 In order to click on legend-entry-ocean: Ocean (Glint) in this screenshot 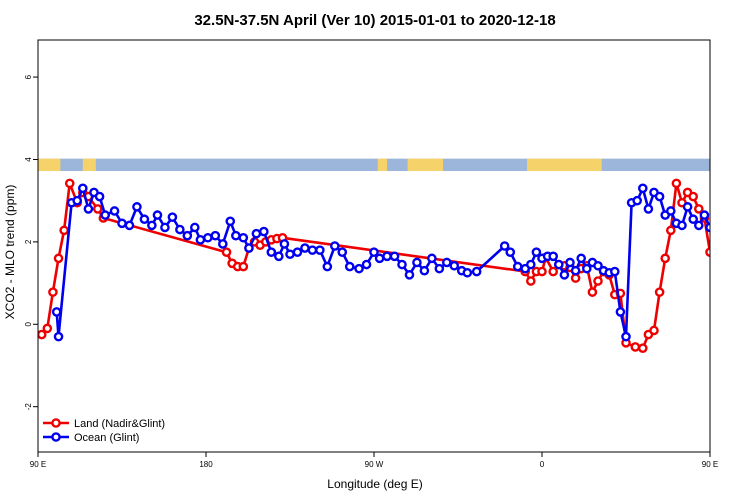, I will do `click(91, 438)`.